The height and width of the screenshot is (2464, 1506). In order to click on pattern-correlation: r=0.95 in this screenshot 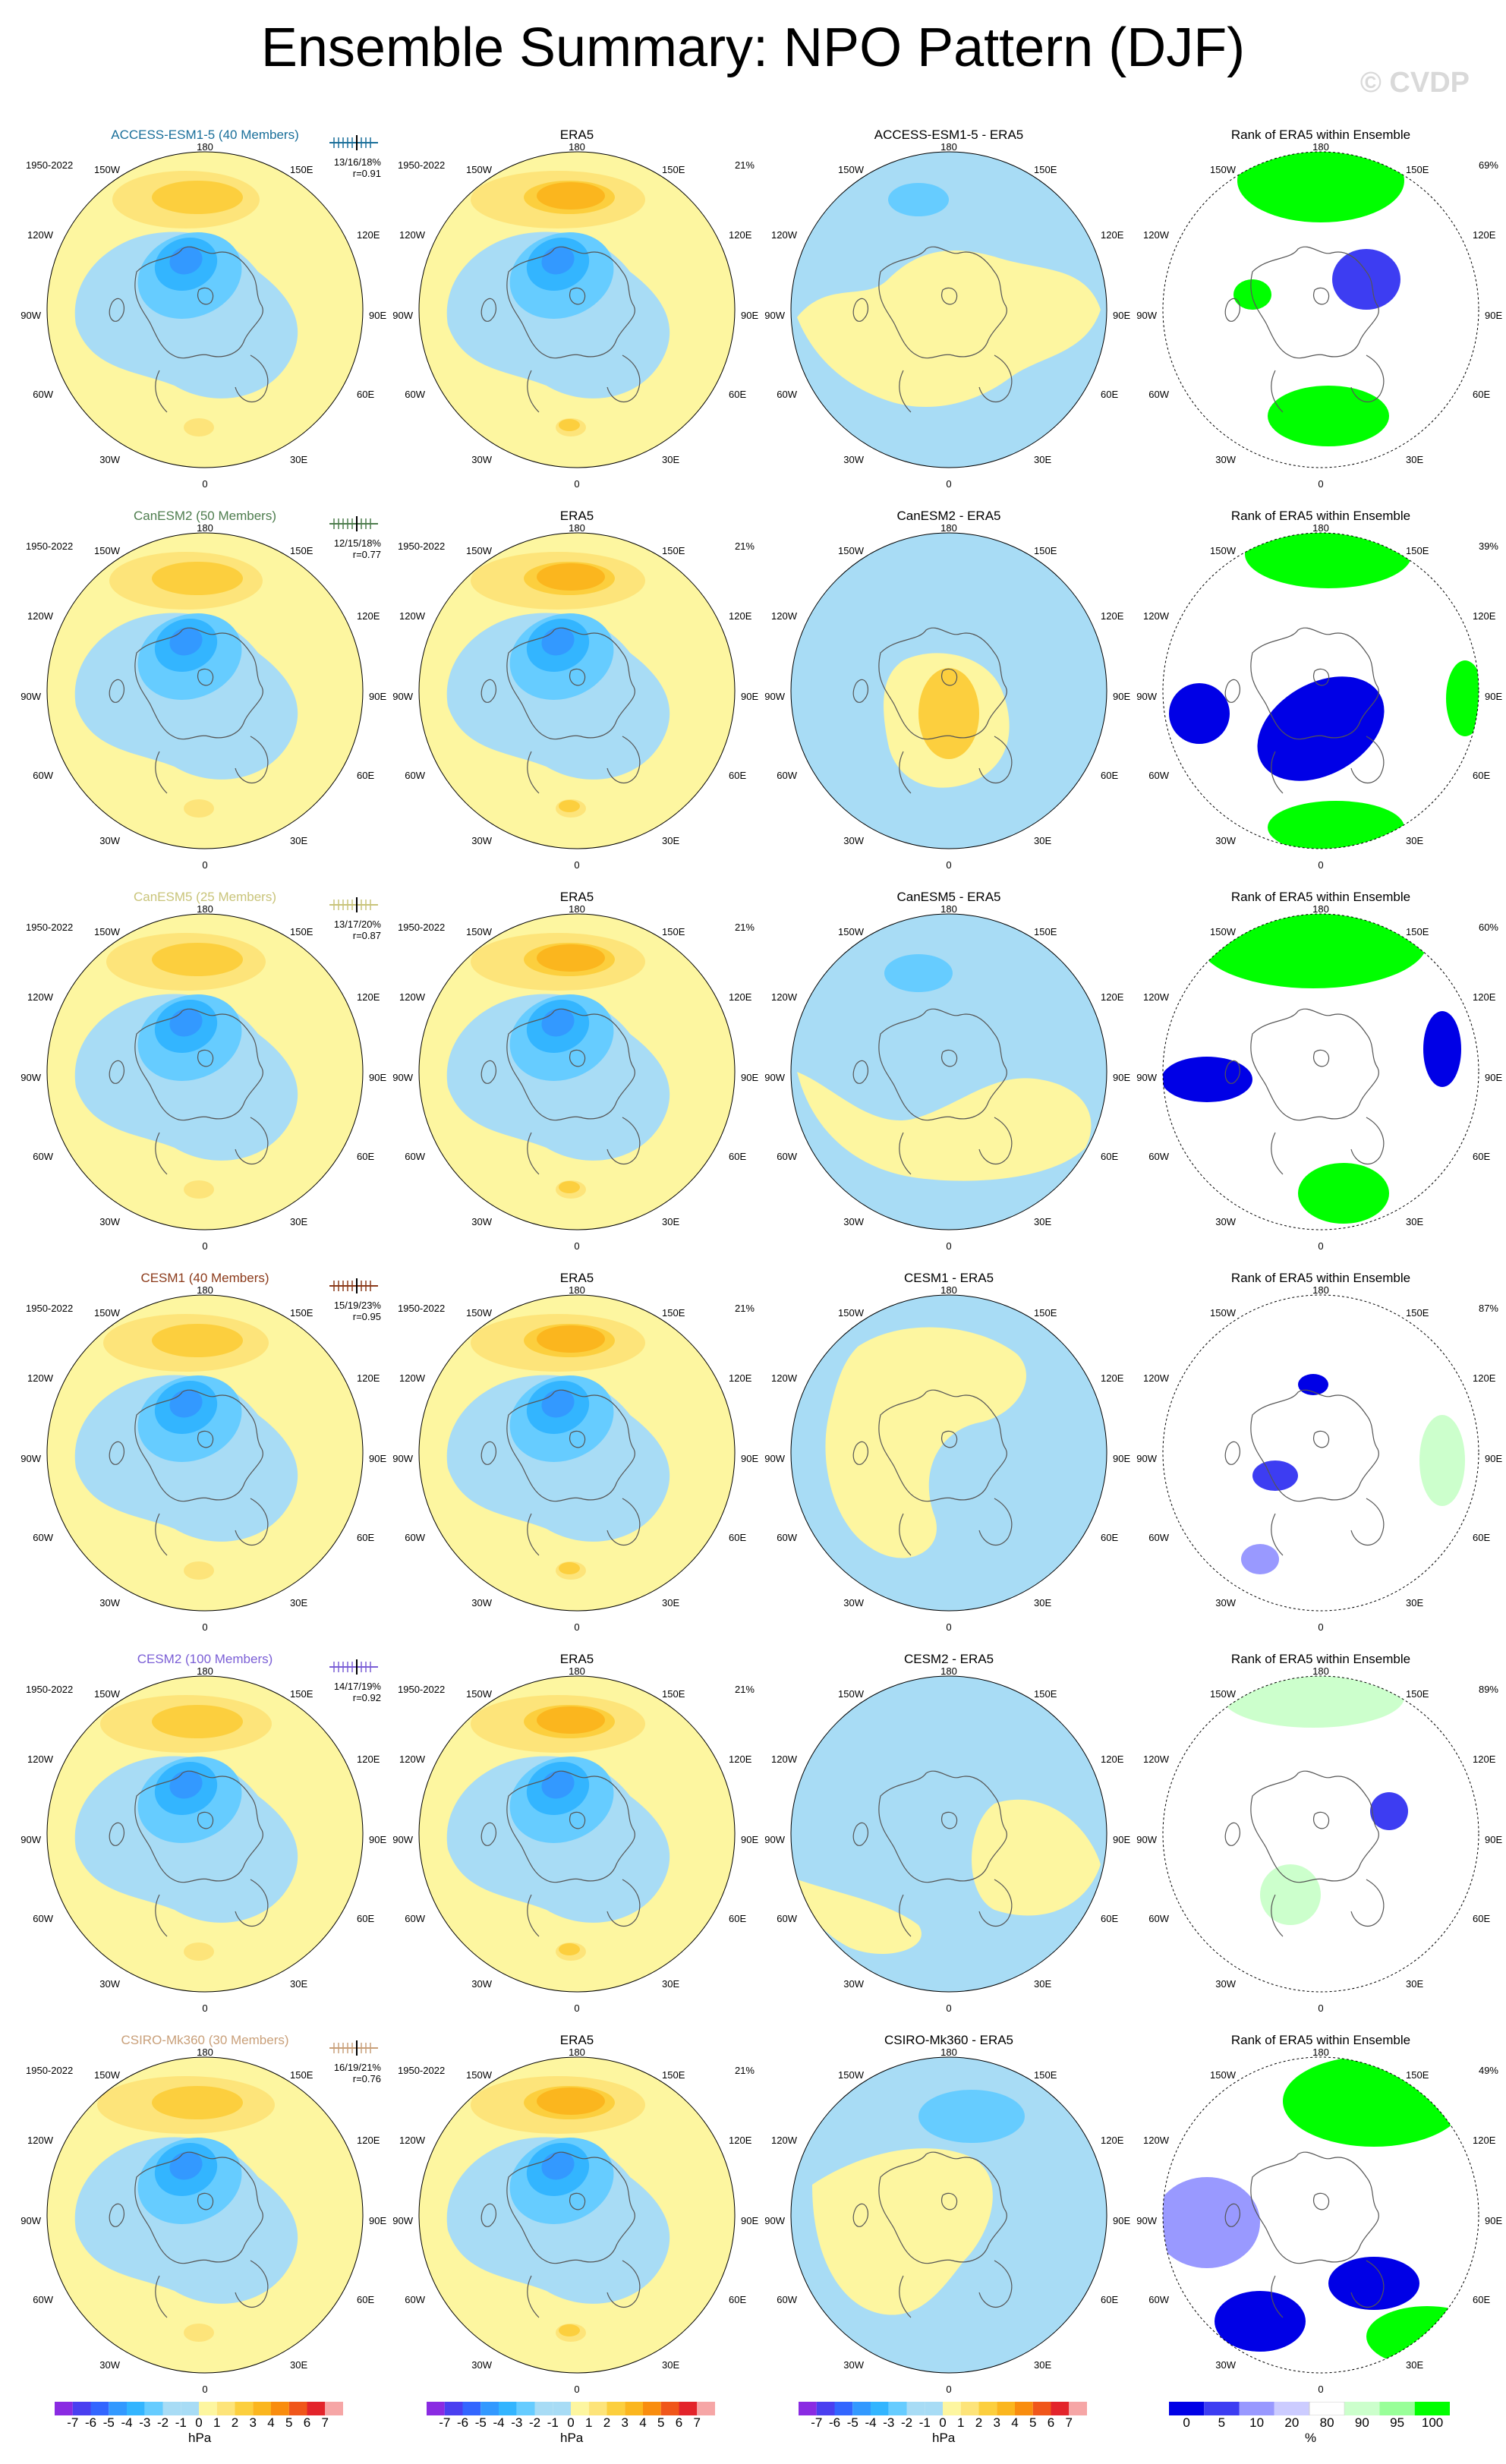, I will do `click(366, 1316)`.